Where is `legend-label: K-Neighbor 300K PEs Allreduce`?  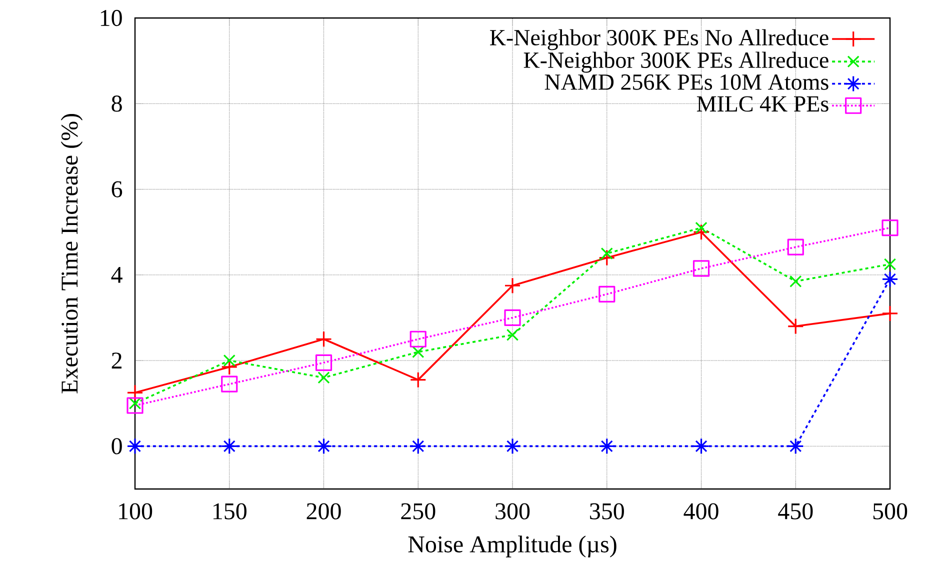
legend-label: K-Neighbor 300K PEs Allreduce is located at coordinates (676, 62).